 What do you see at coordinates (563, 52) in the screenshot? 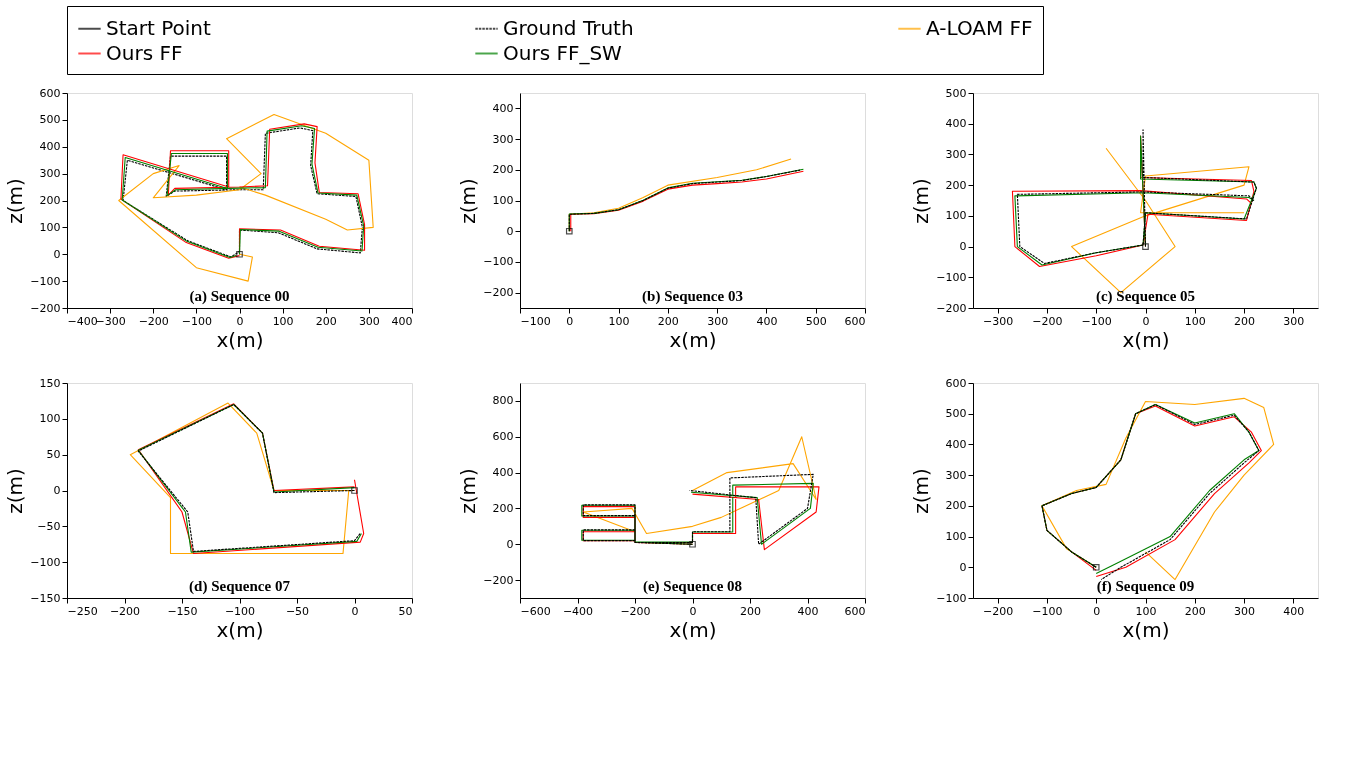
I see `legend-label: Ours FF_SW` at bounding box center [563, 52].